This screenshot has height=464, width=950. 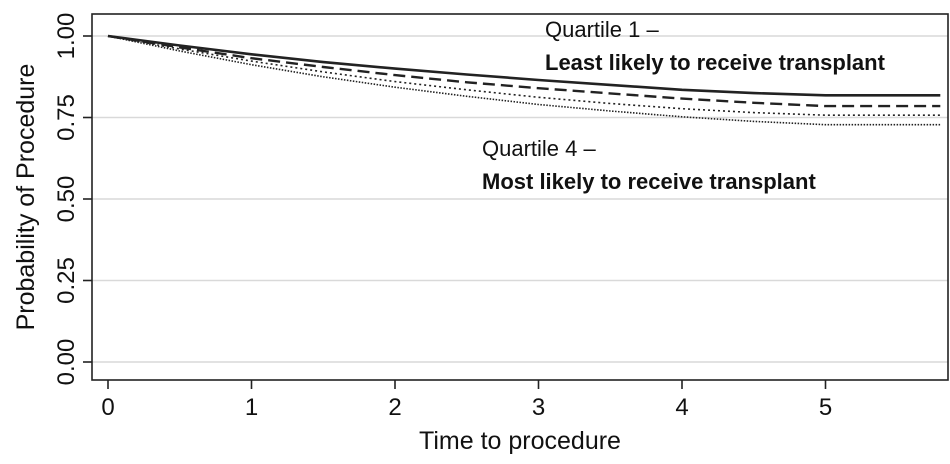 I want to click on x-tick-label-2: 2, so click(x=394, y=407).